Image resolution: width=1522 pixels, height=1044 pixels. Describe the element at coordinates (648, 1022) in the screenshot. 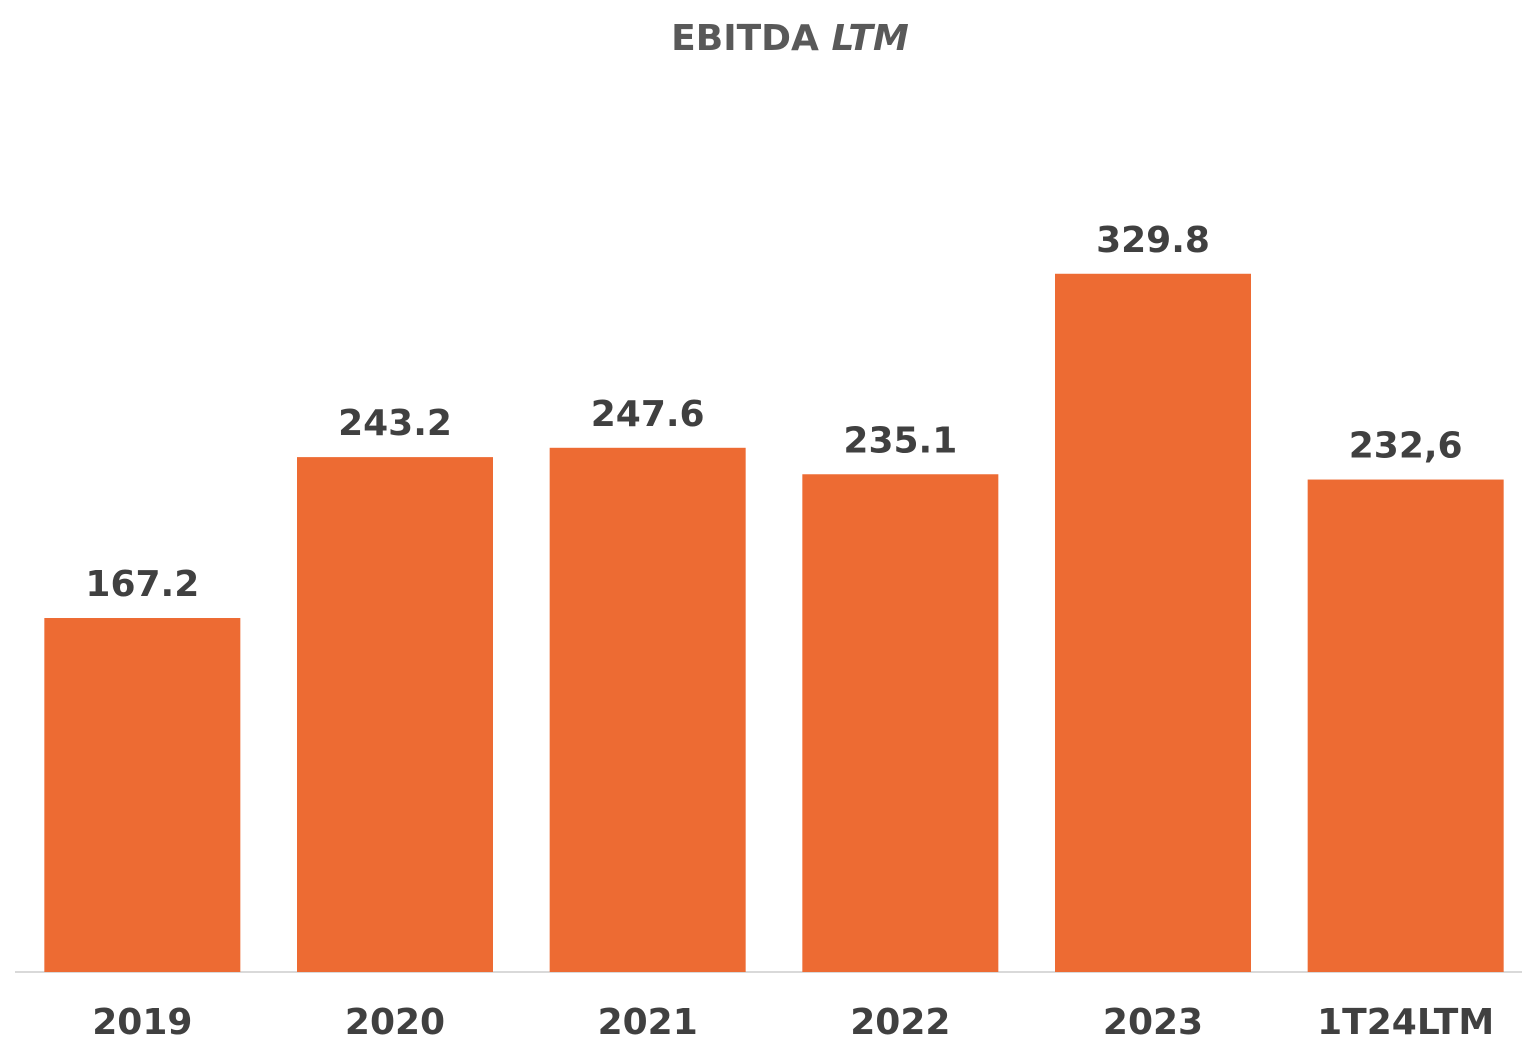

I see `x-tick-label: 2021` at that location.